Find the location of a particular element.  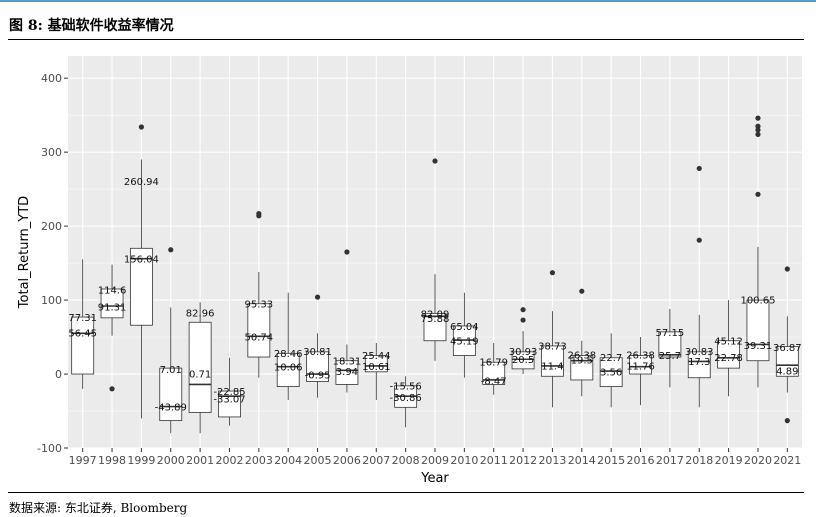

data-label: 50.74 is located at coordinates (259, 338).